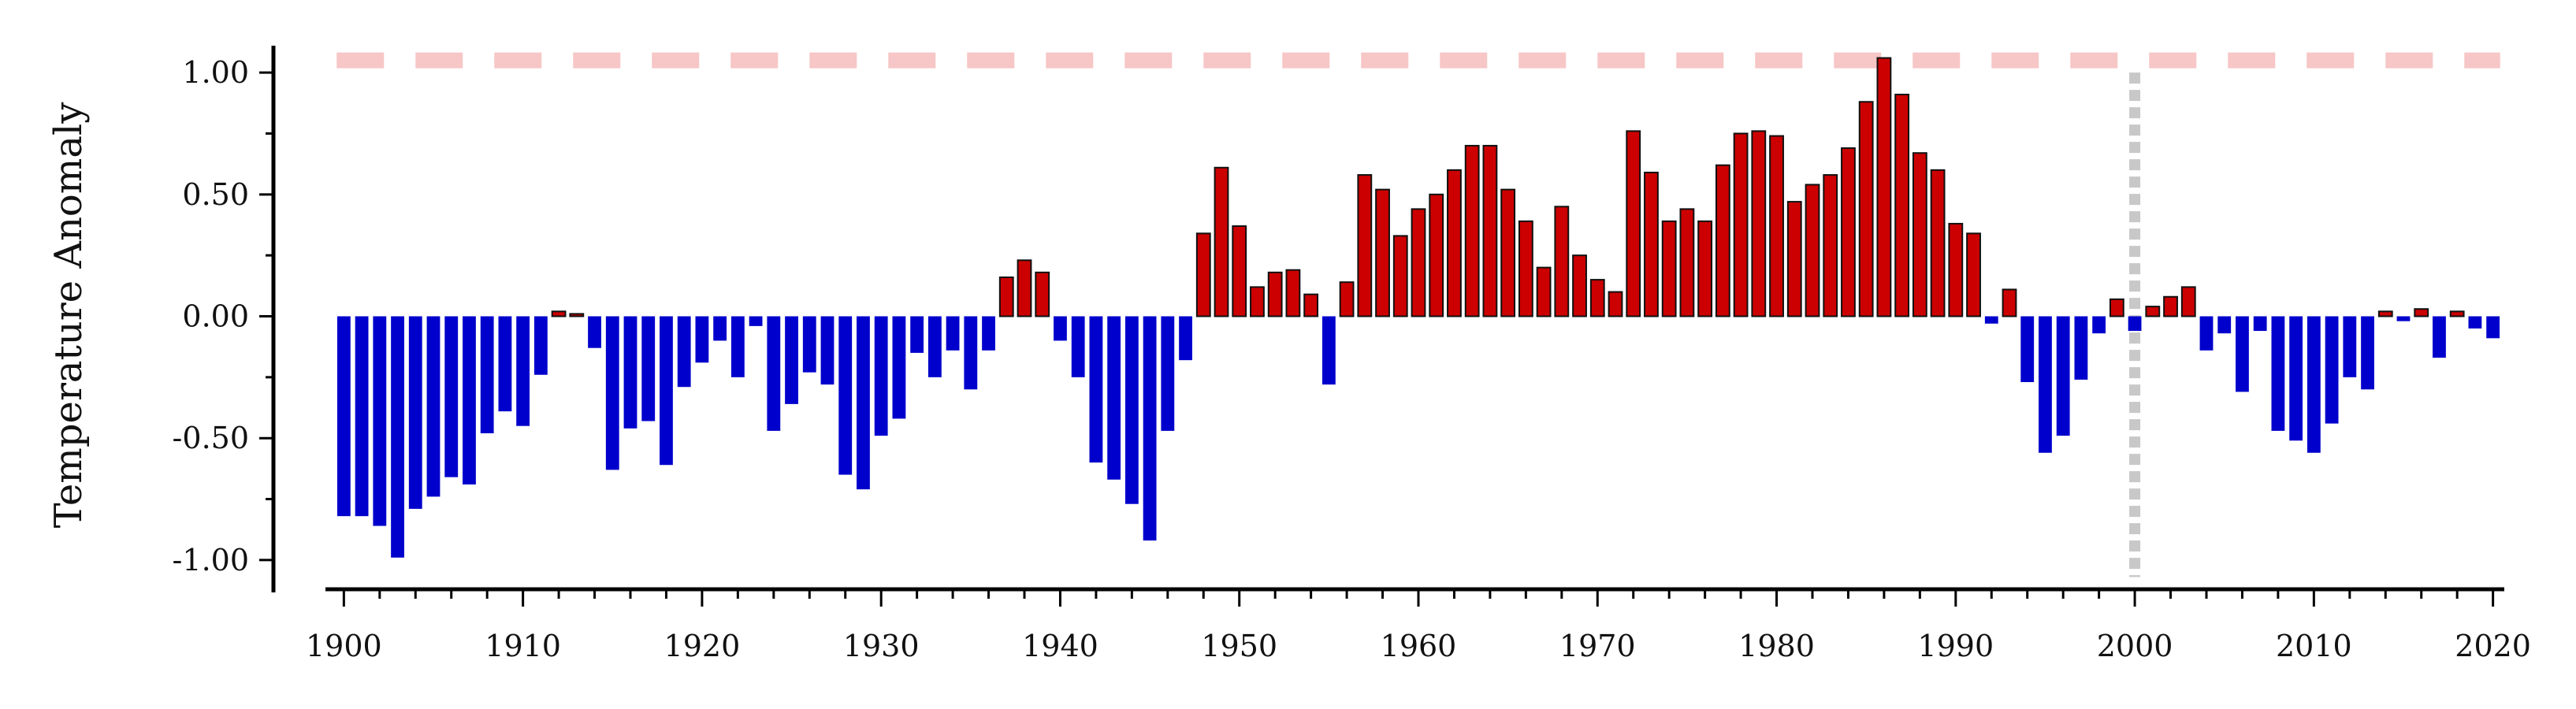 Image resolution: width=2576 pixels, height=709 pixels. What do you see at coordinates (666, 391) in the screenshot?
I see `bar-1918` at bounding box center [666, 391].